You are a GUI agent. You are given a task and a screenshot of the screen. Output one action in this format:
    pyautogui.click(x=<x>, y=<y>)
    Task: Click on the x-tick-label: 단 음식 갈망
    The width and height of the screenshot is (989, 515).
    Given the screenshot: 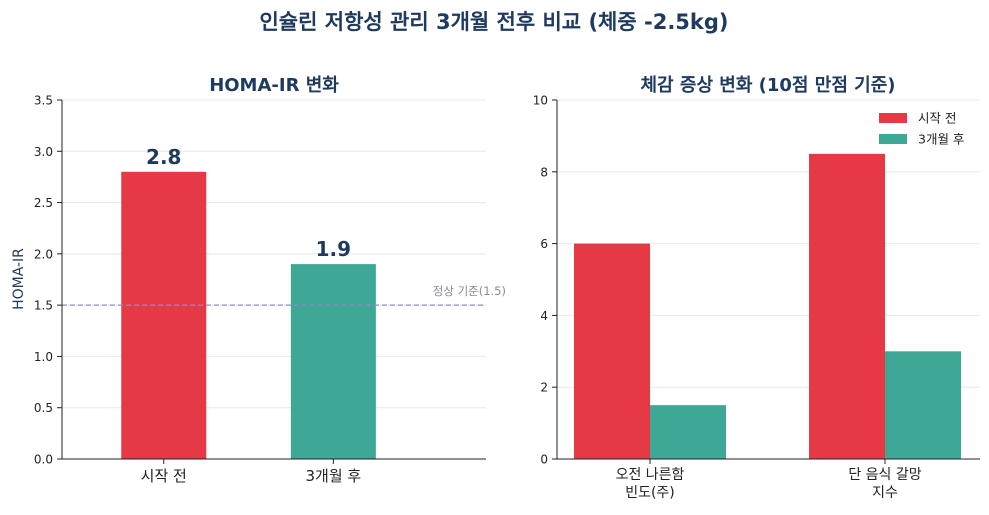 What is the action you would take?
    pyautogui.click(x=884, y=475)
    